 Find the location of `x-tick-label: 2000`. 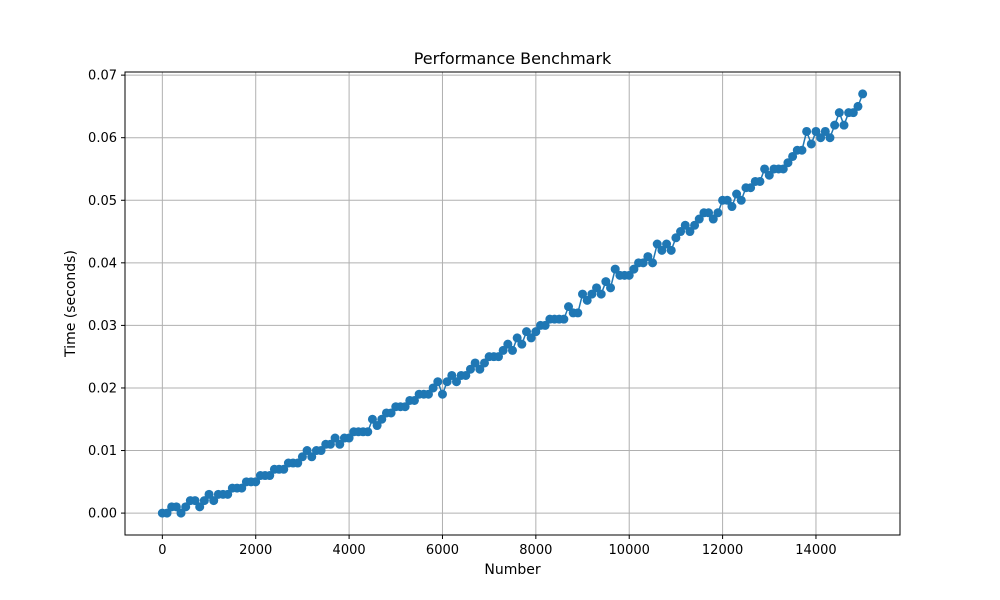

x-tick-label: 2000 is located at coordinates (255, 550).